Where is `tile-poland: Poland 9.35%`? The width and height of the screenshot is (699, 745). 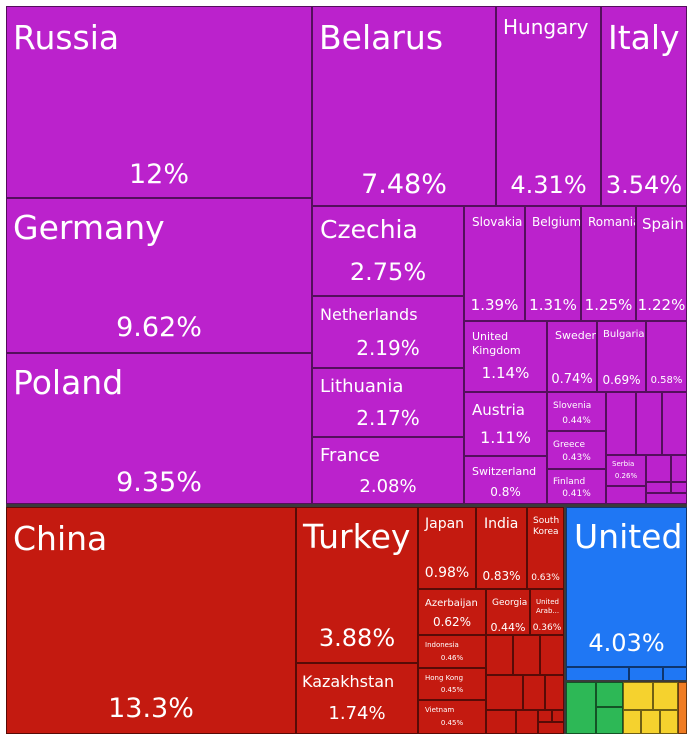
tile-poland: Poland 9.35% is located at coordinates (159, 428).